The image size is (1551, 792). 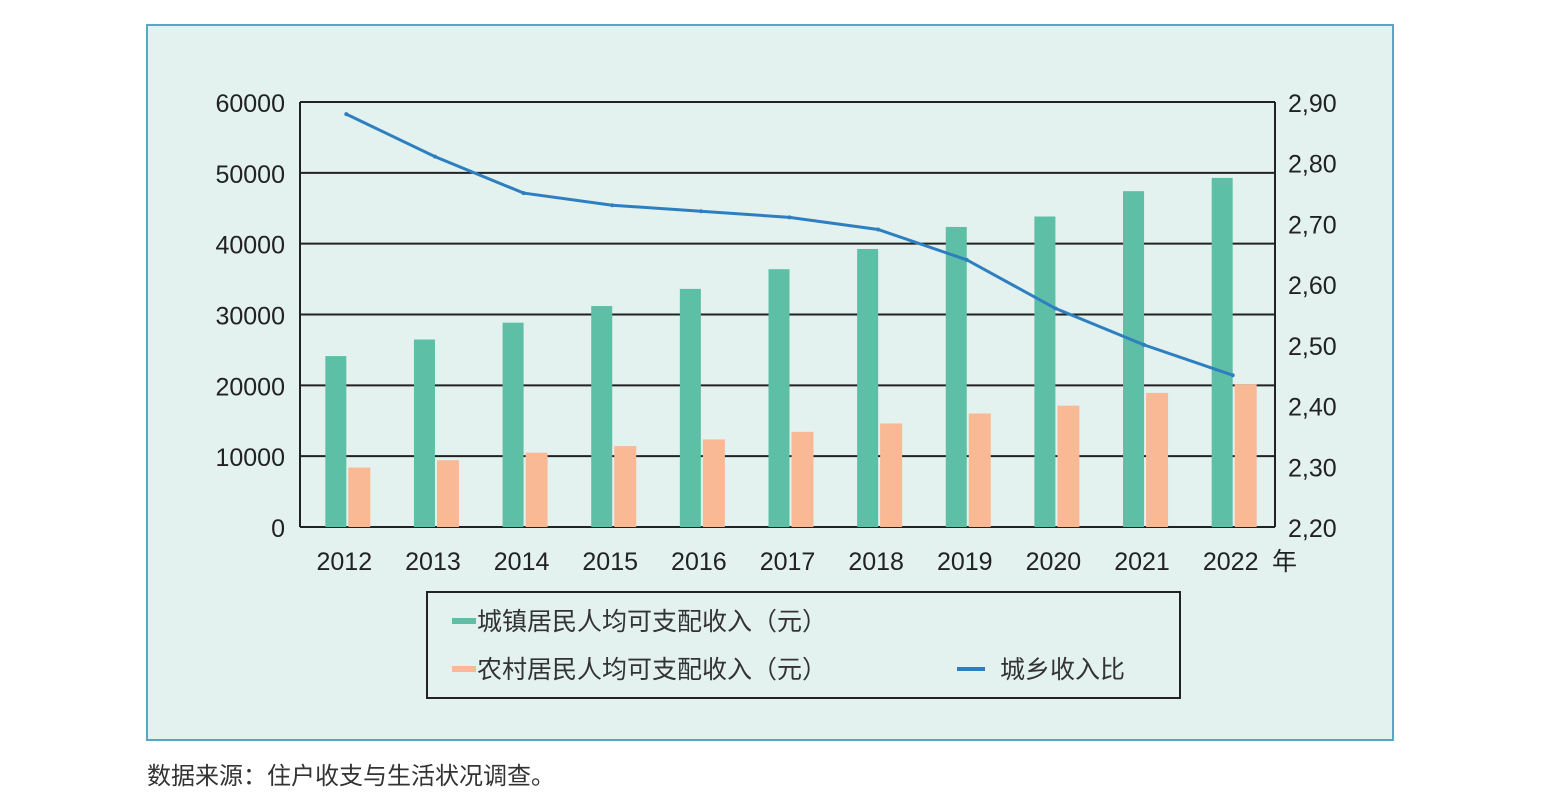 What do you see at coordinates (652, 621) in the screenshot?
I see `legend-label-urban: 城镇居民人均可支配收入（元）` at bounding box center [652, 621].